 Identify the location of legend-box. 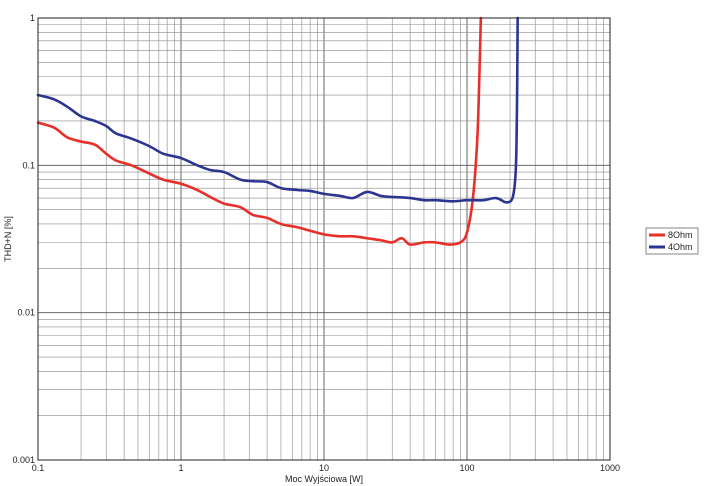
(672, 241).